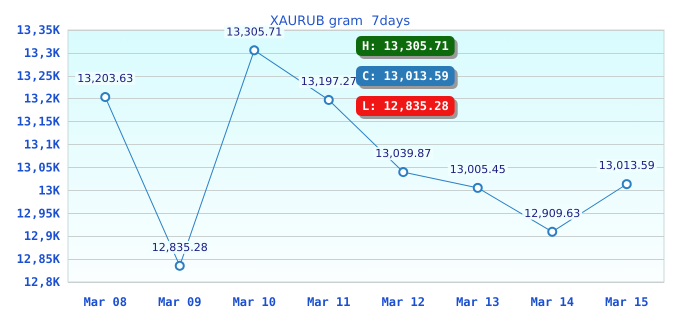 The image size is (680, 320). Describe the element at coordinates (552, 302) in the screenshot. I see `x-tick-label: Mar 14` at that location.